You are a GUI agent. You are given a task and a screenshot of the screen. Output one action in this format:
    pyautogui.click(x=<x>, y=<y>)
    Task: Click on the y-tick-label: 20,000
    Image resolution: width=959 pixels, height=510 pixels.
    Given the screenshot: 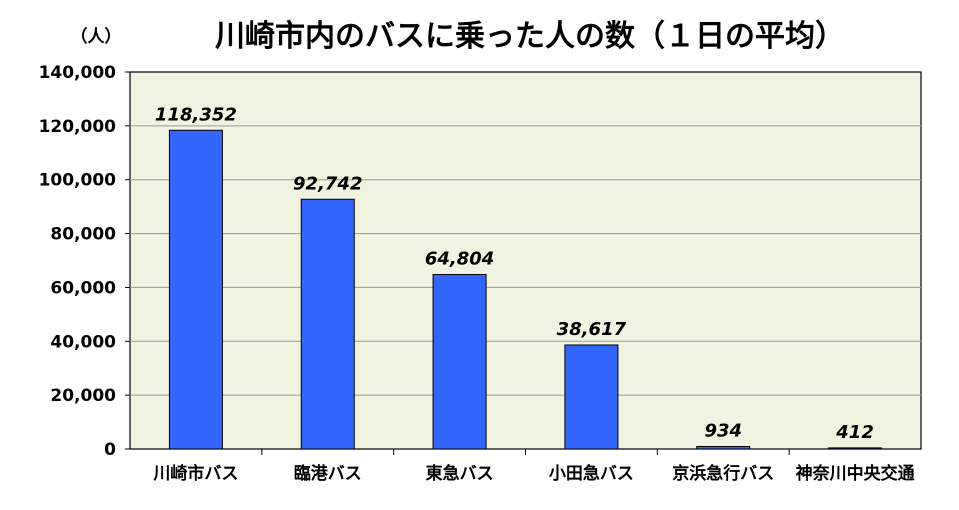 What is the action you would take?
    pyautogui.click(x=83, y=396)
    